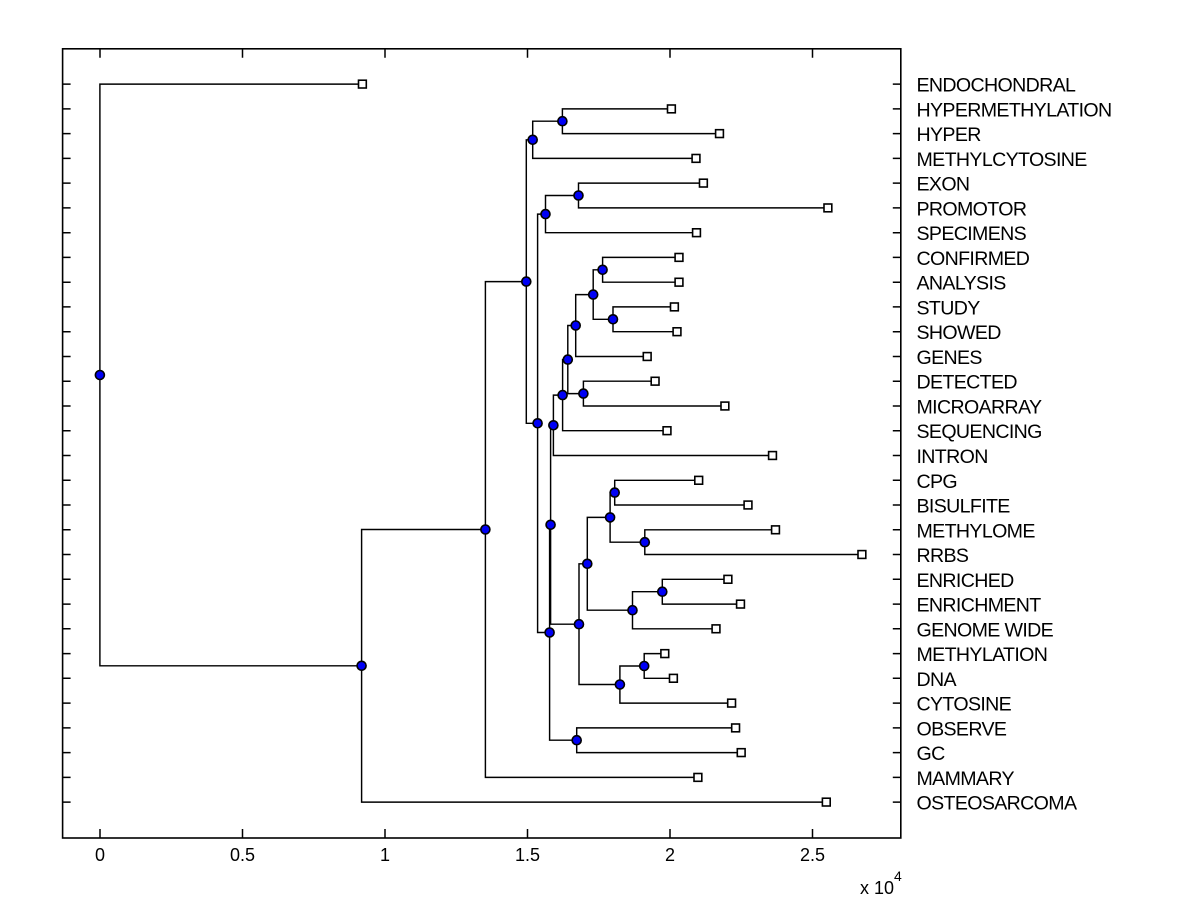 Image resolution: width=1200 pixels, height=900 pixels. Describe the element at coordinates (966, 779) in the screenshot. I see `svg-text: MAMMARY` at that location.